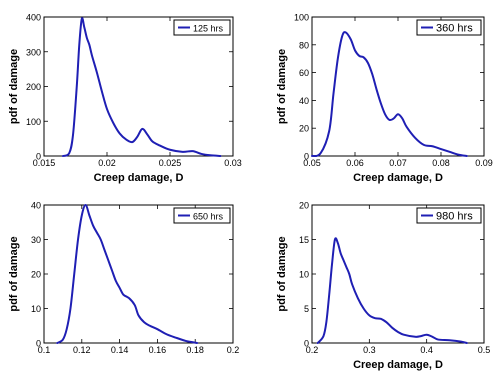  What do you see at coordinates (127, 274) in the screenshot?
I see `series-line-650-hrs` at bounding box center [127, 274].